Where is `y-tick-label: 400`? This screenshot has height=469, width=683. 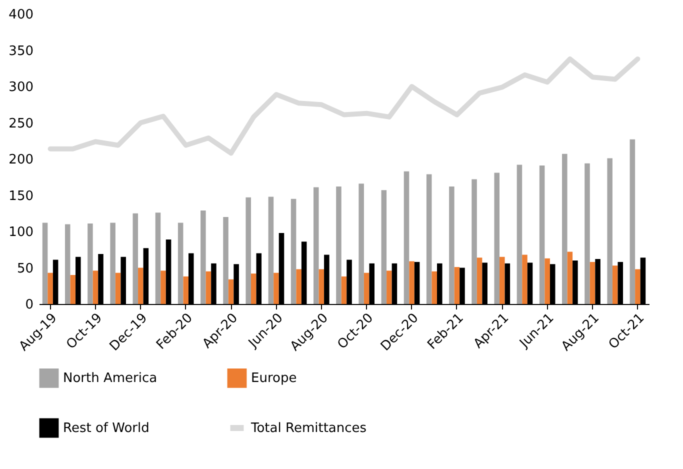 y-tick-label: 400 is located at coordinates (21, 15).